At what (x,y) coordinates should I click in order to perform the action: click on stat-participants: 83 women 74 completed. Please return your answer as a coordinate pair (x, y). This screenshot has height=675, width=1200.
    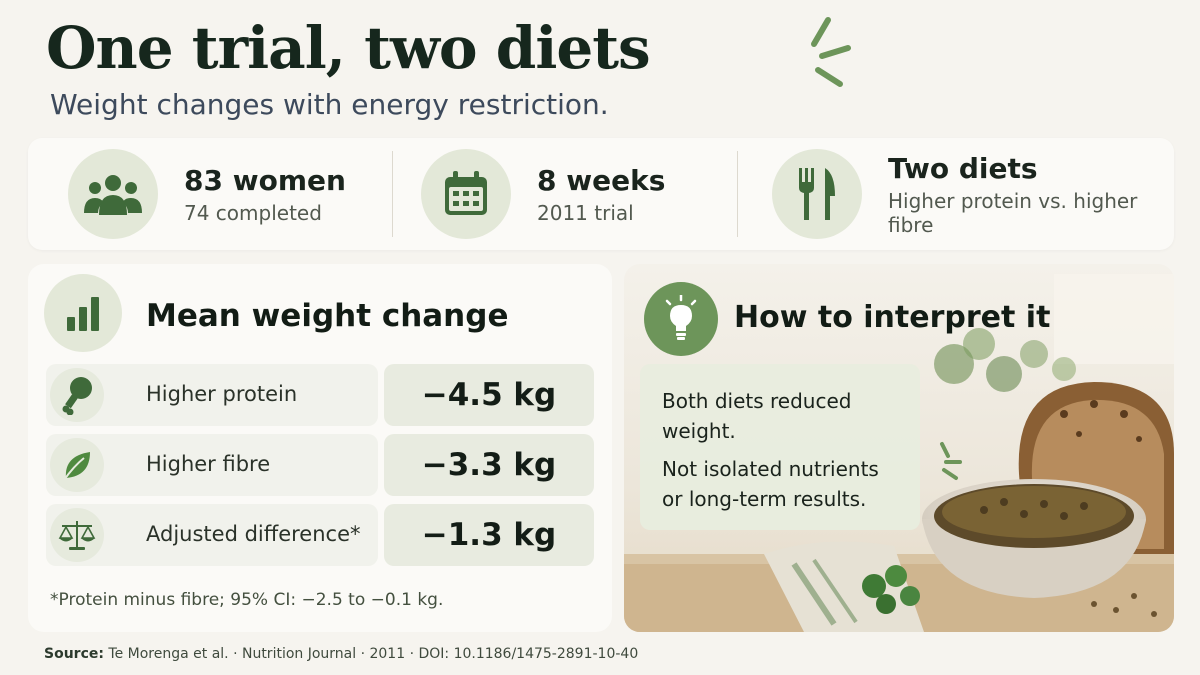
    Looking at the image, I should click on (210, 194).